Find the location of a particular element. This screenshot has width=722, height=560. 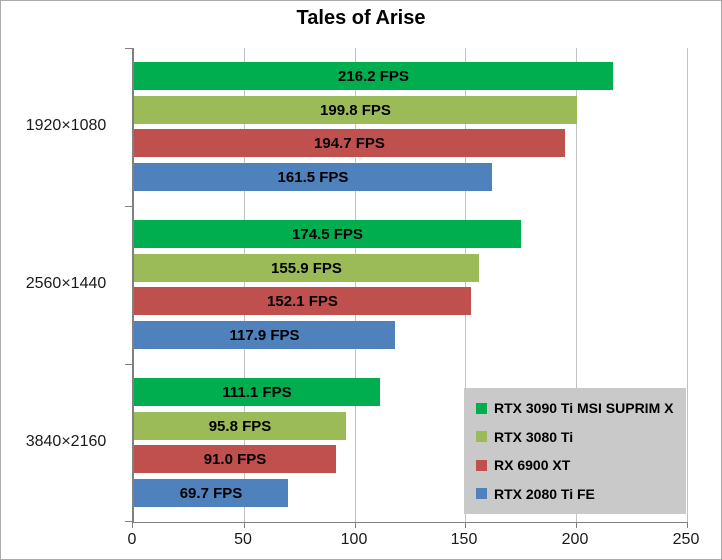

bar: 199.8 FPS is located at coordinates (355, 110).